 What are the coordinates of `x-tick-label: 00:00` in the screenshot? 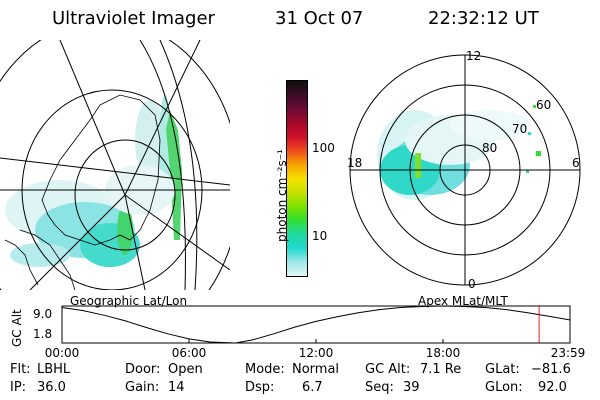 It's located at (62, 353).